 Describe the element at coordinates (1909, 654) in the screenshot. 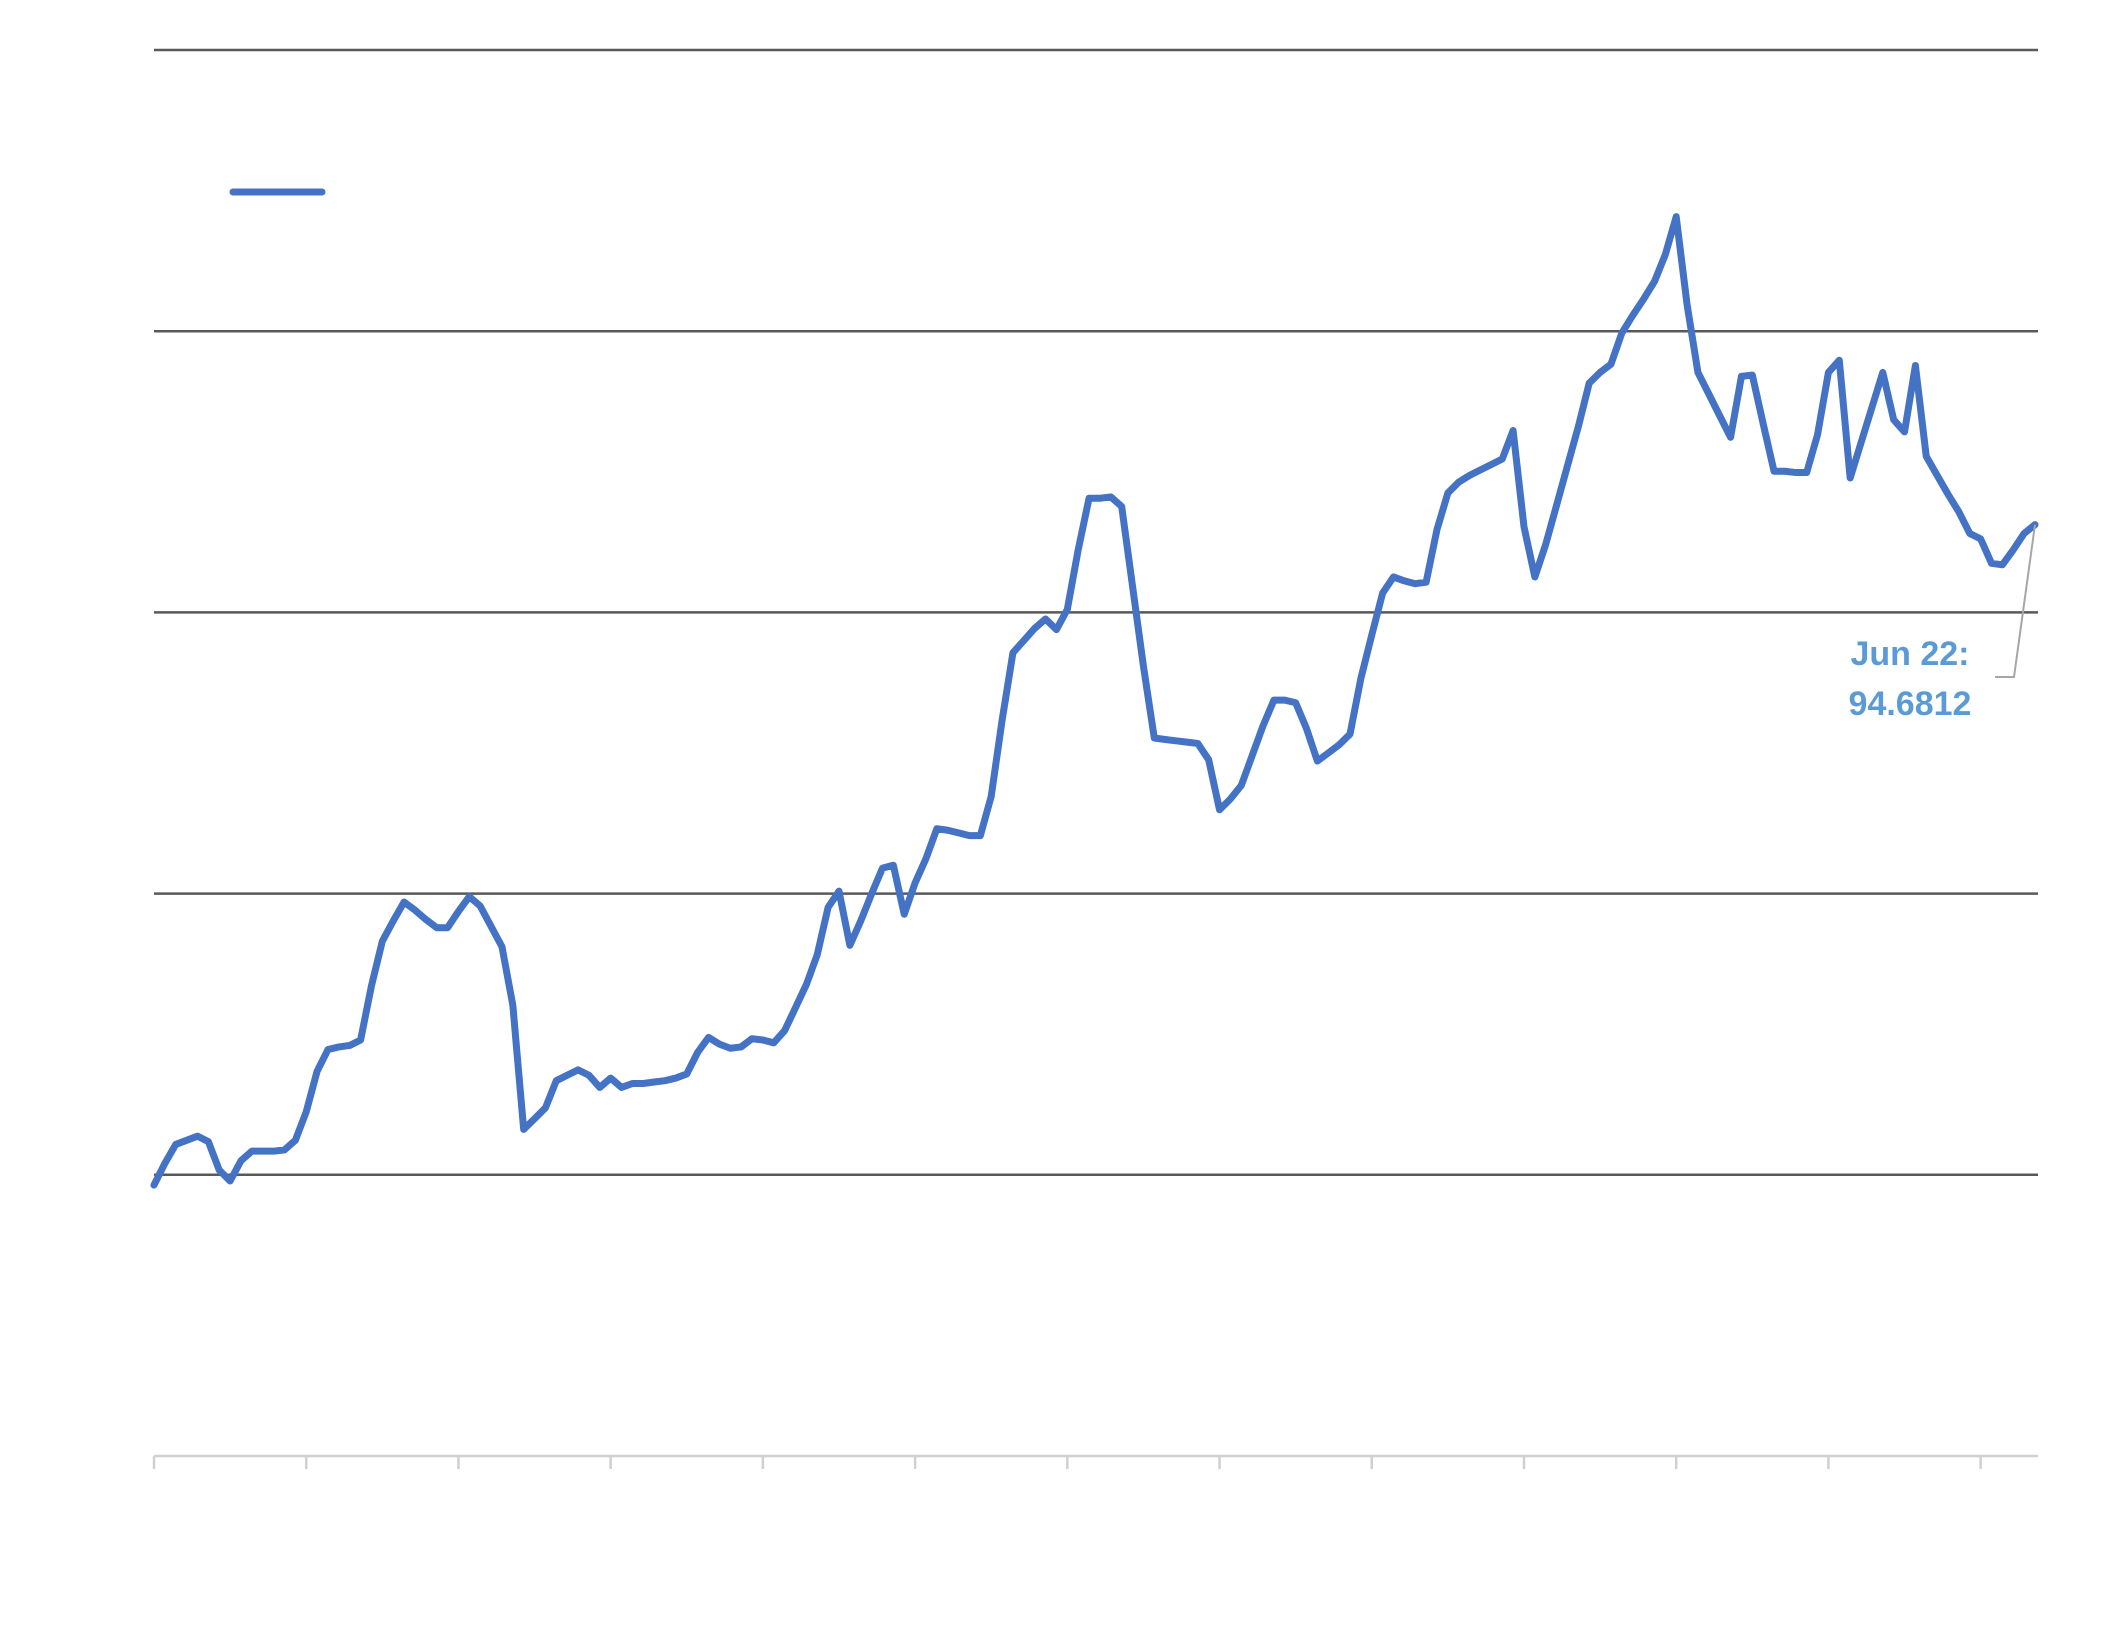

I see `annotation-label: Jun 22:` at that location.